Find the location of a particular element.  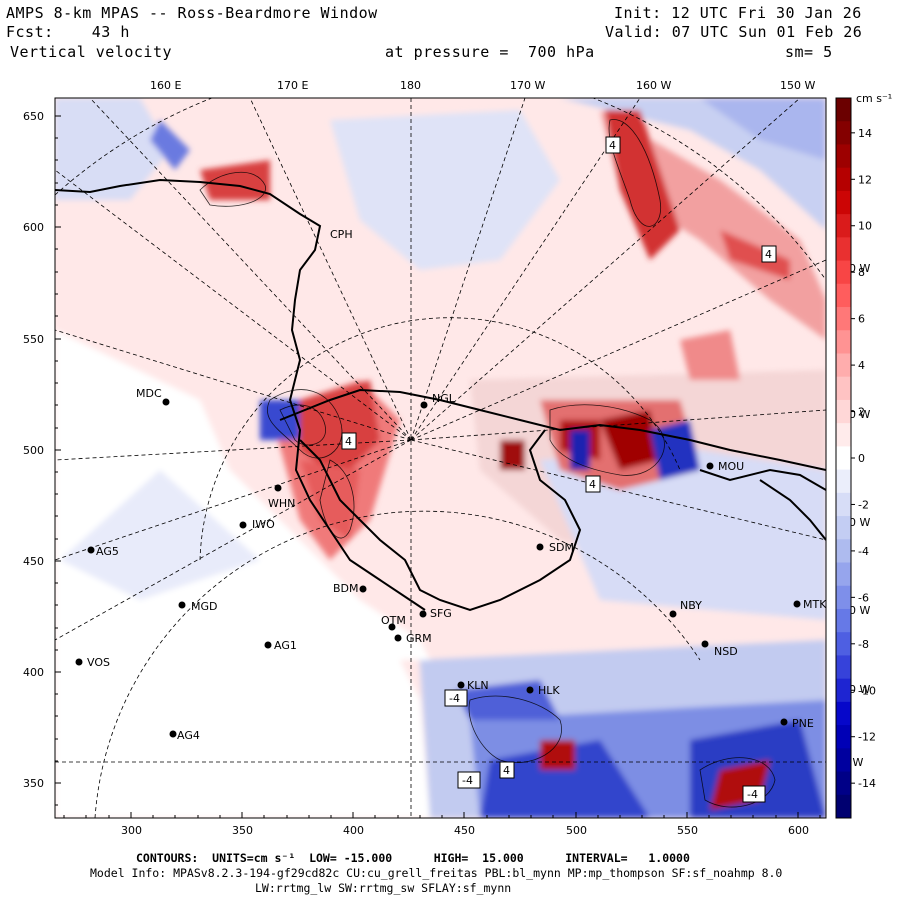

colorbar-label: 10 is located at coordinates (865, 226).